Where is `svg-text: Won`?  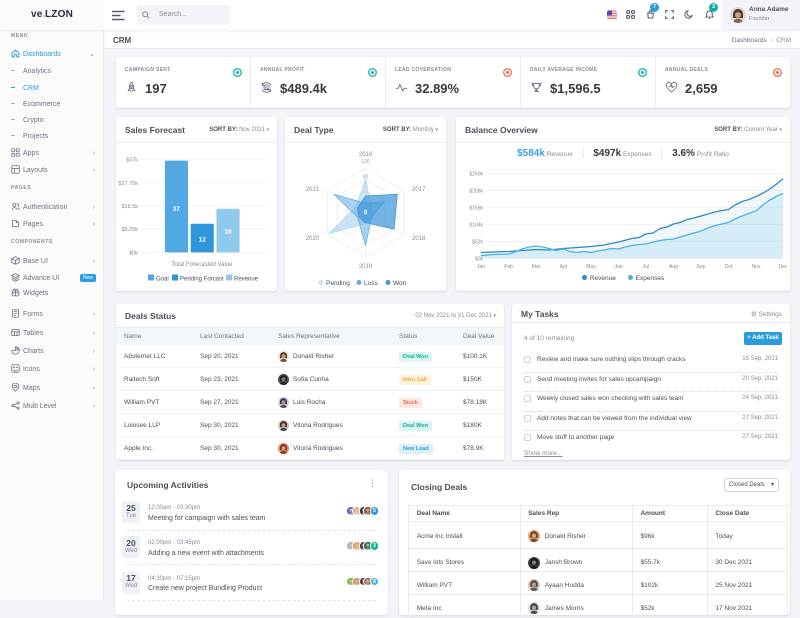 svg-text: Won is located at coordinates (400, 283).